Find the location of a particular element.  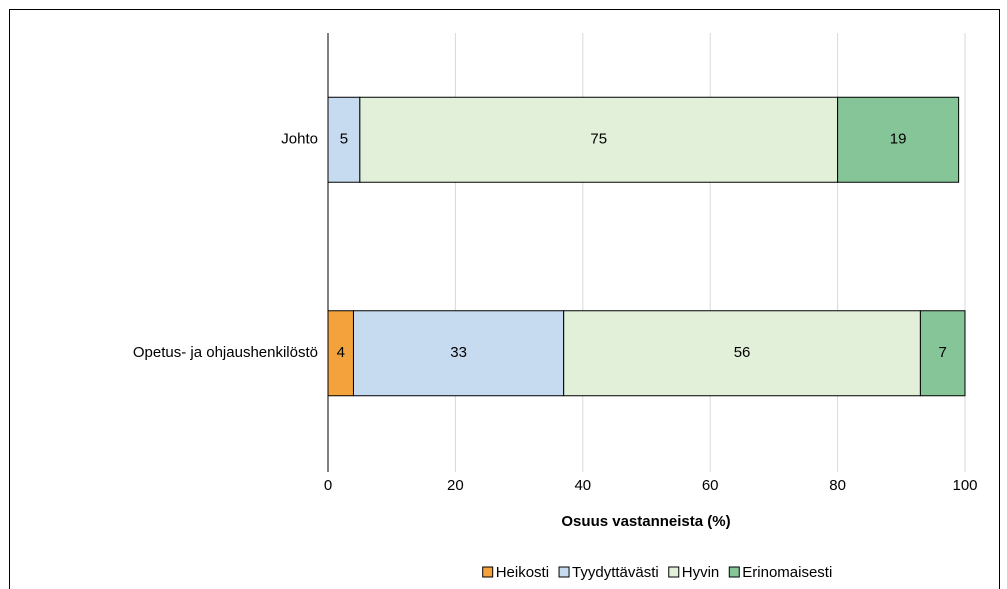

legend-label: Erinomaisesti is located at coordinates (787, 572).